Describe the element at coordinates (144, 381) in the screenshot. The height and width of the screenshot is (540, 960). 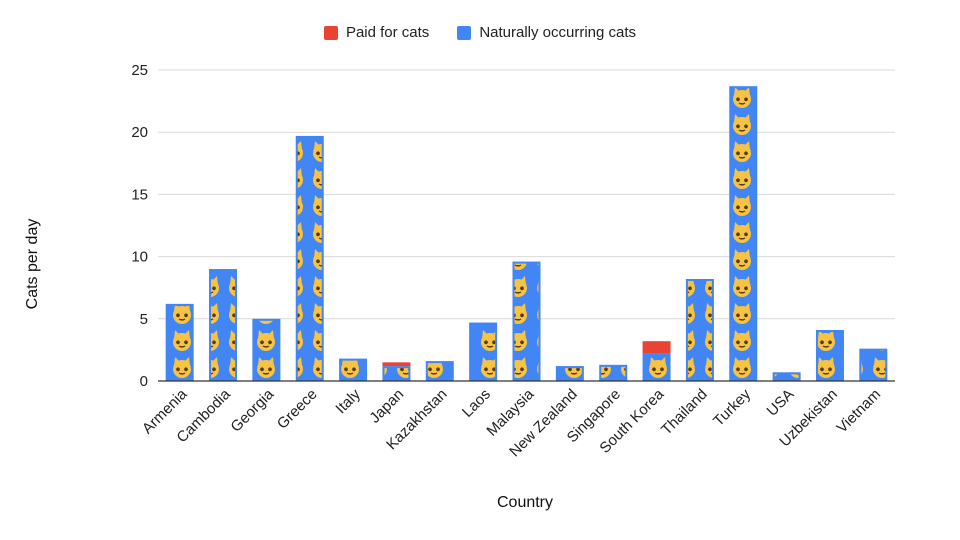
I see `y-tick-label: 0` at that location.